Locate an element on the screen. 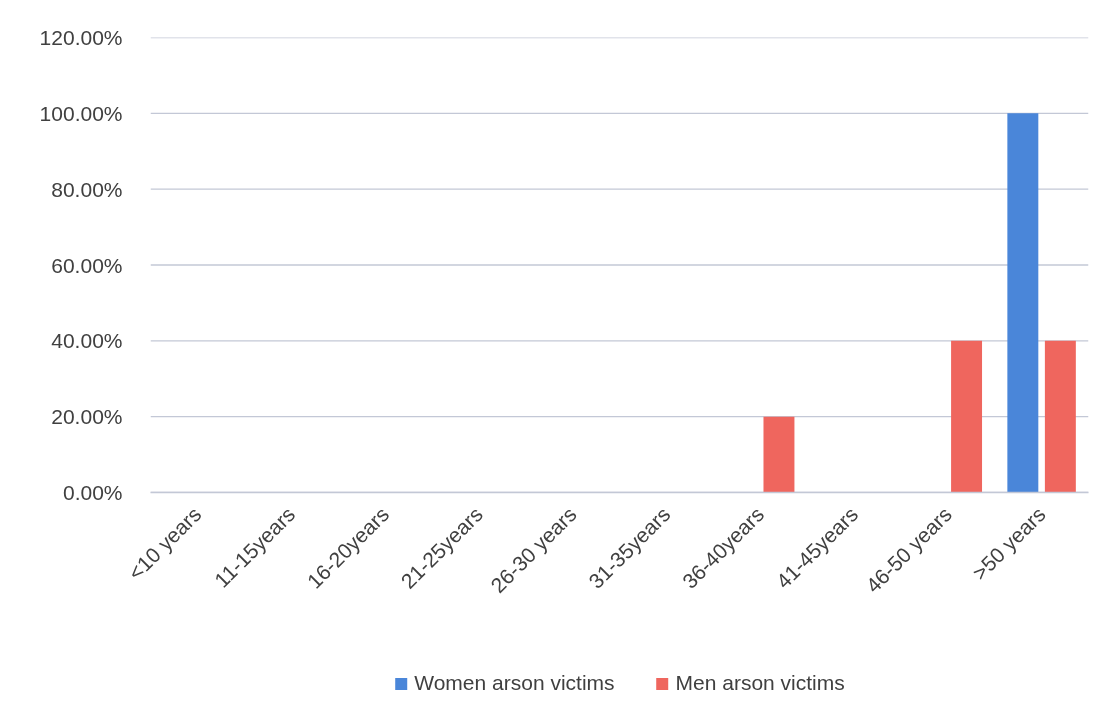 Image resolution: width=1119 pixels, height=713 pixels. legend-label: Women arson victims is located at coordinates (514, 683).